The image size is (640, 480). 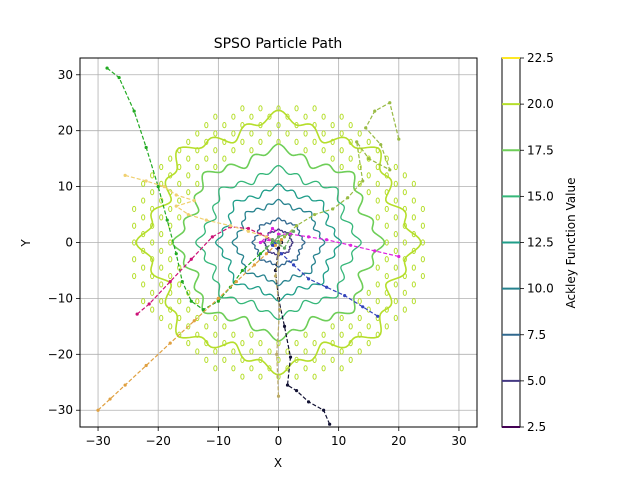 What do you see at coordinates (60, 410) in the screenshot?
I see `y-tick-label: −30` at bounding box center [60, 410].